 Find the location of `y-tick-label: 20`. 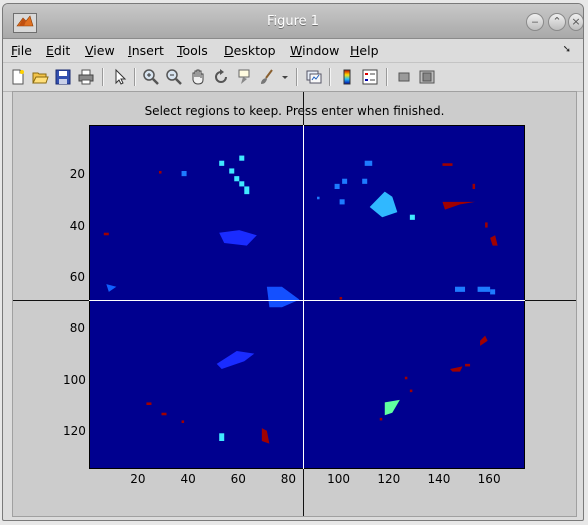

y-tick-label: 20 is located at coordinates (77, 174).